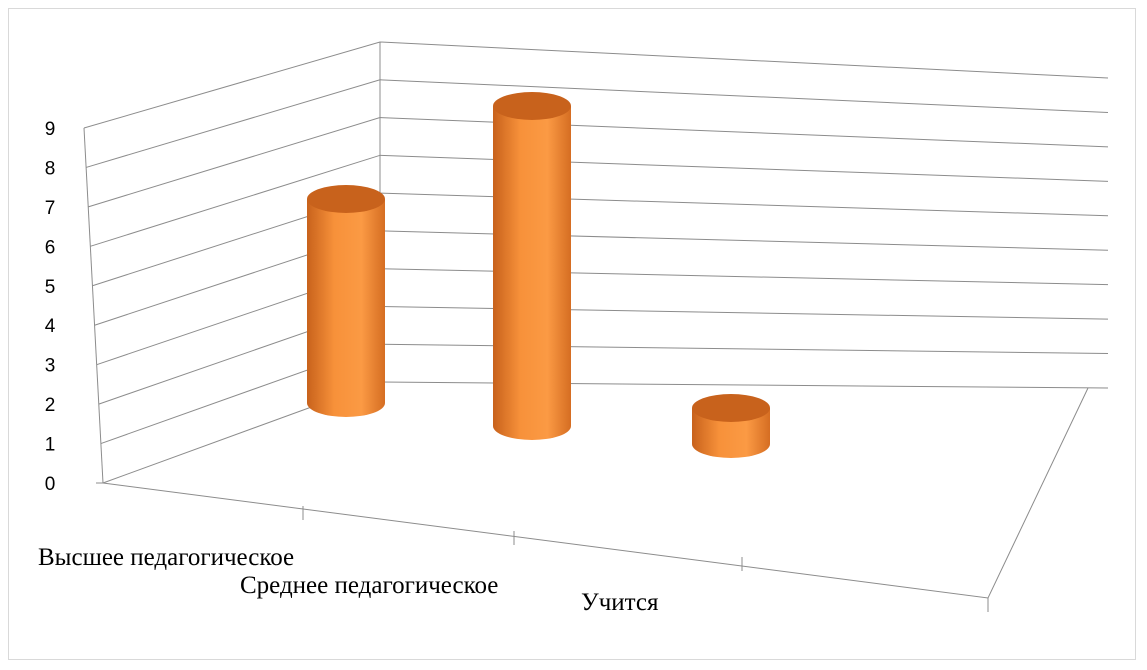  Describe the element at coordinates (50, 247) in the screenshot. I see `y-tick-label: 6` at that location.